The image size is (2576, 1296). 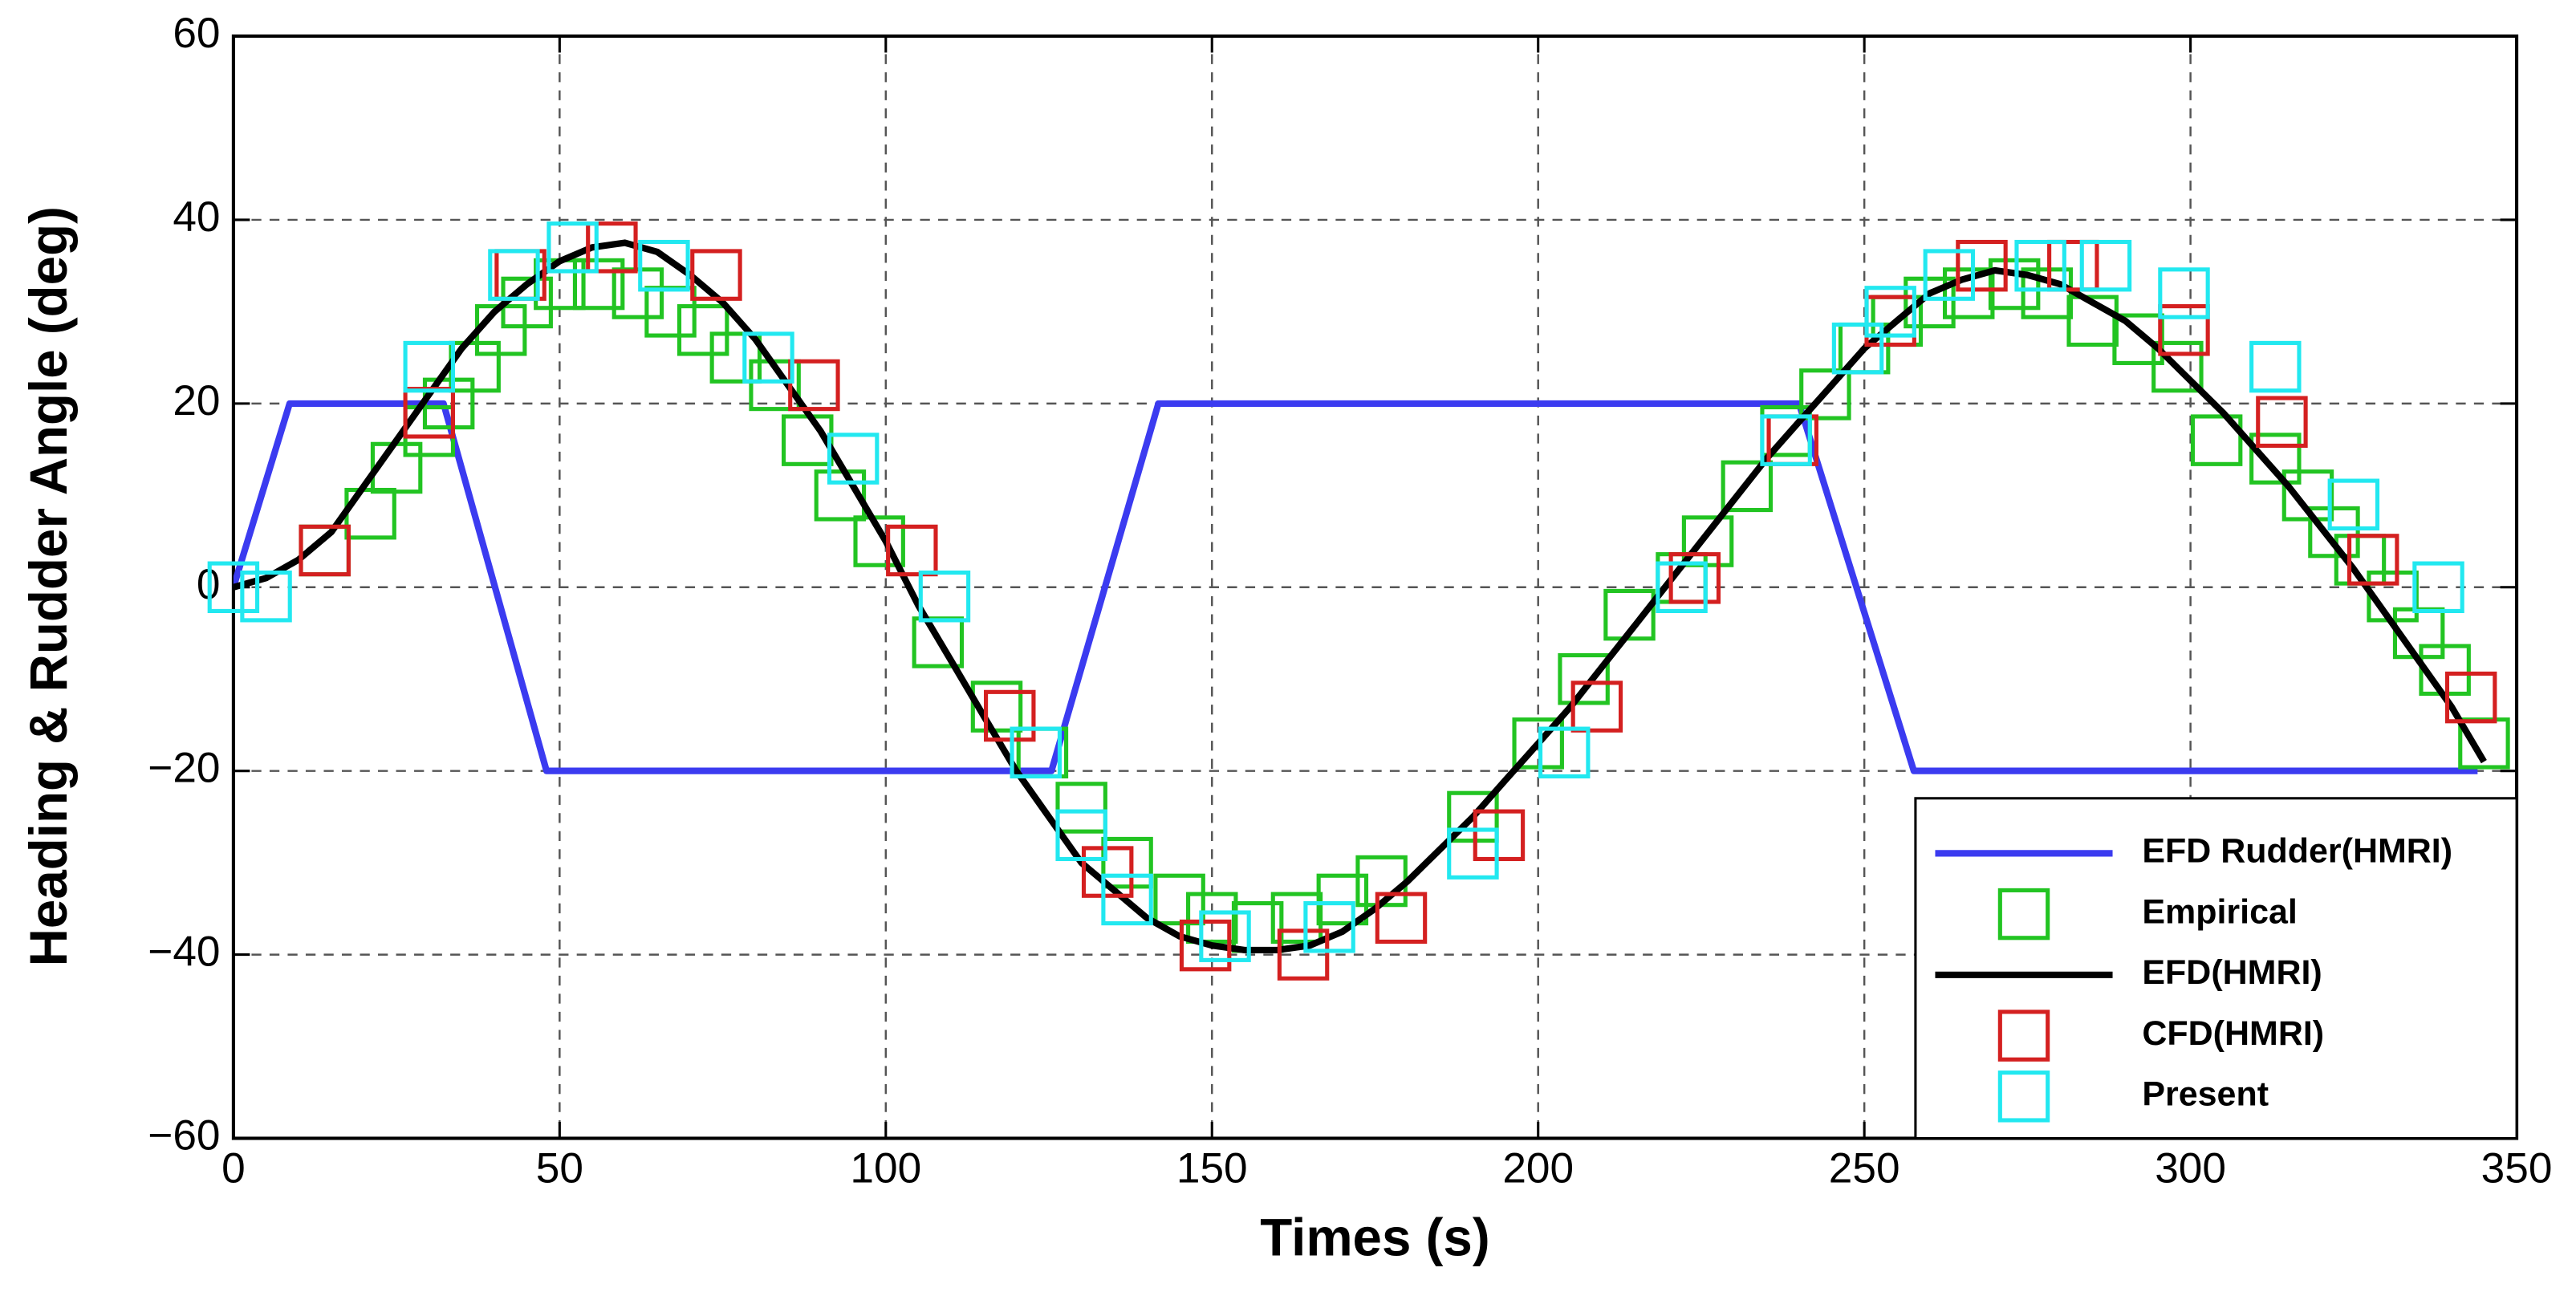 What do you see at coordinates (2205, 1095) in the screenshot?
I see `legend-label: Present` at bounding box center [2205, 1095].